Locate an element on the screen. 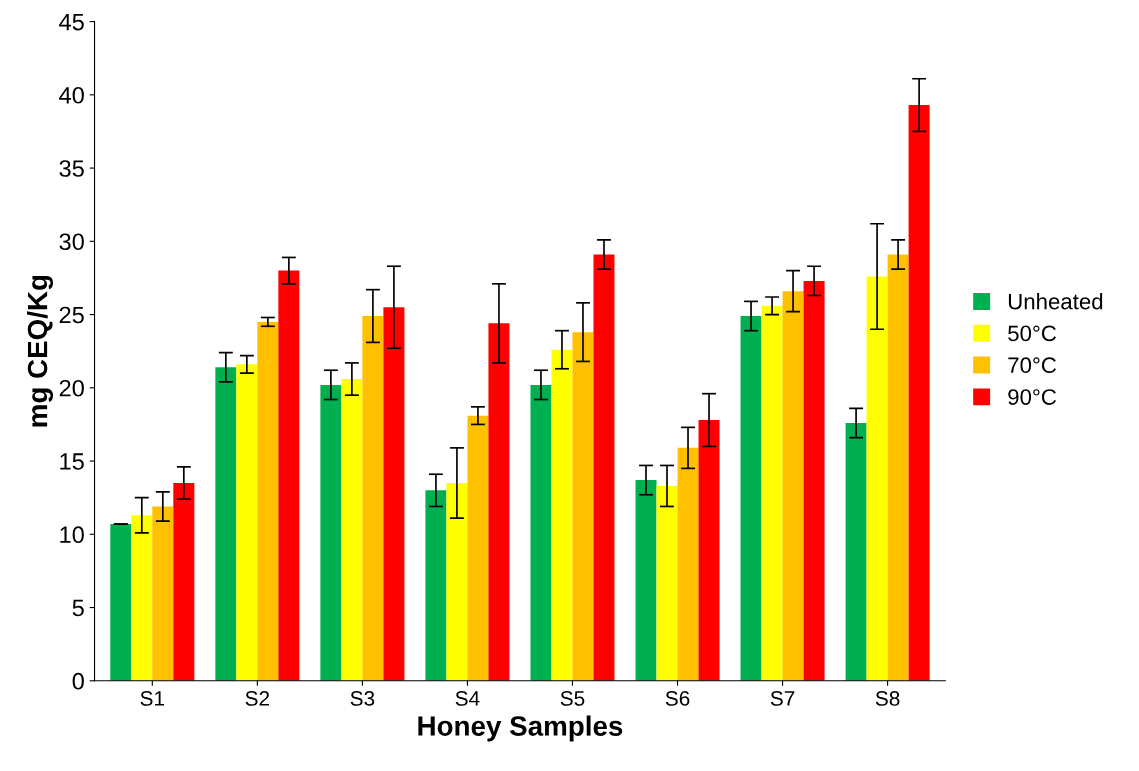  x-axis-title: Honey Samples is located at coordinates (520, 728).